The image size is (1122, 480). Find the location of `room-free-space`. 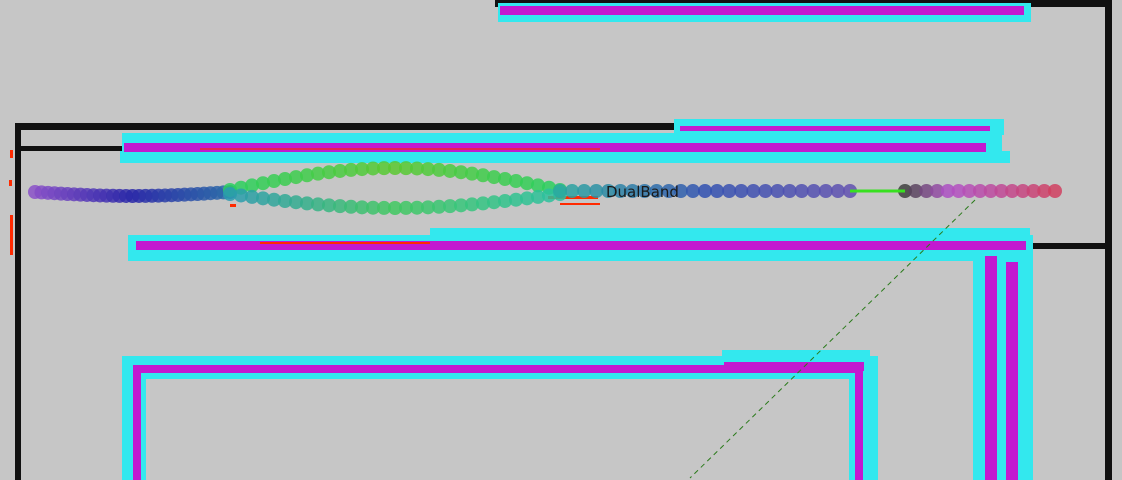

room-free-space is located at coordinates (497, 429).